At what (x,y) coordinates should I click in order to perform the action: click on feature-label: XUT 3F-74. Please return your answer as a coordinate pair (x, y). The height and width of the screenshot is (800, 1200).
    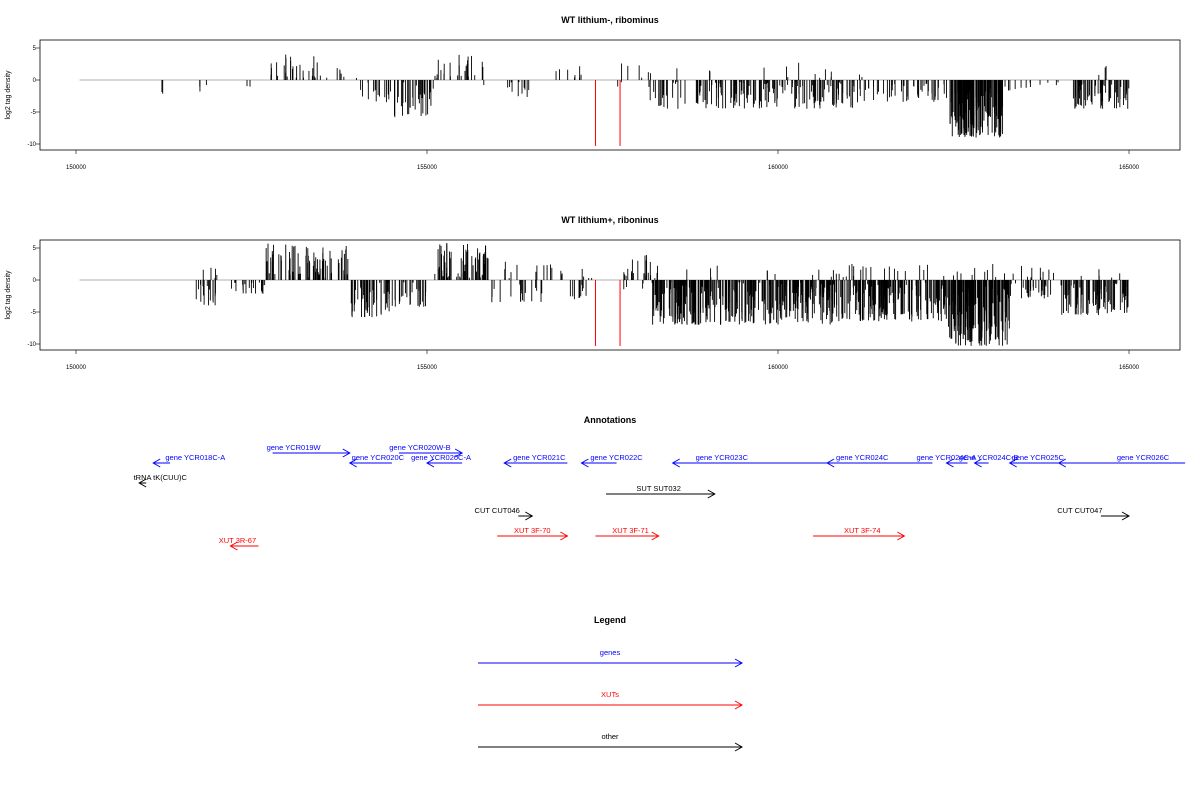
    Looking at the image, I should click on (862, 530).